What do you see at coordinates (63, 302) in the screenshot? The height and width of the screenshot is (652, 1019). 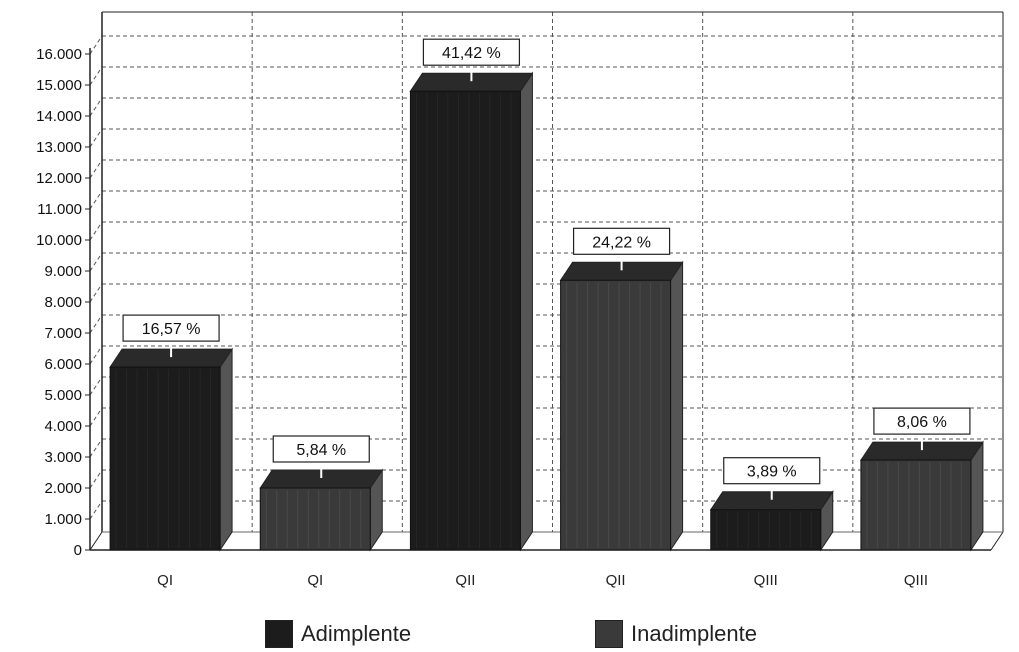 I see `y-tick-label: 8.000` at bounding box center [63, 302].